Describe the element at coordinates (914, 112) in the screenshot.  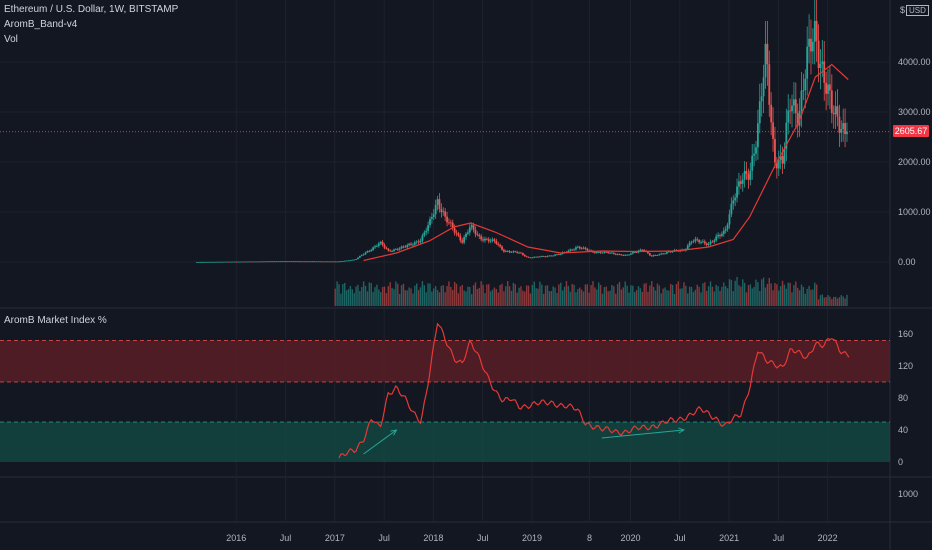
I see `y-tick-label: 3000.00` at that location.